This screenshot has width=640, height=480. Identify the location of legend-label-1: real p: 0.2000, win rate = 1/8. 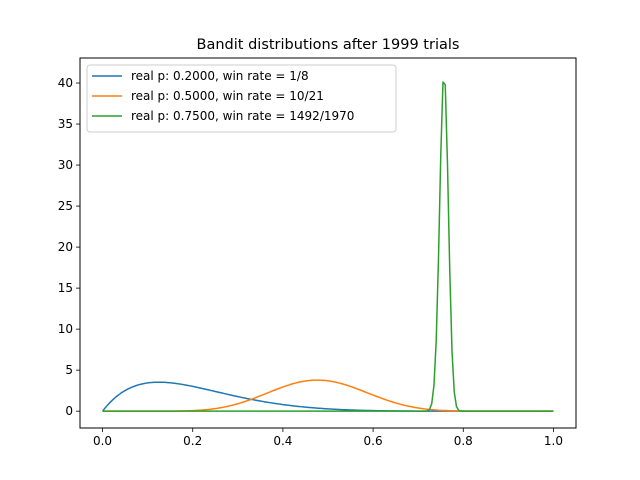
(220, 76).